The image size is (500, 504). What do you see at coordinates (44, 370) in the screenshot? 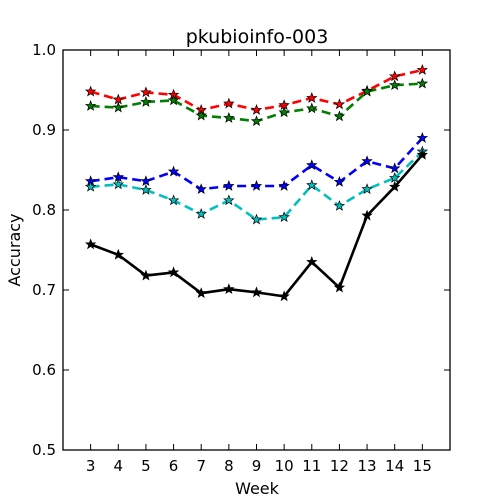
I see `y-tick-label: 0.6` at bounding box center [44, 370].